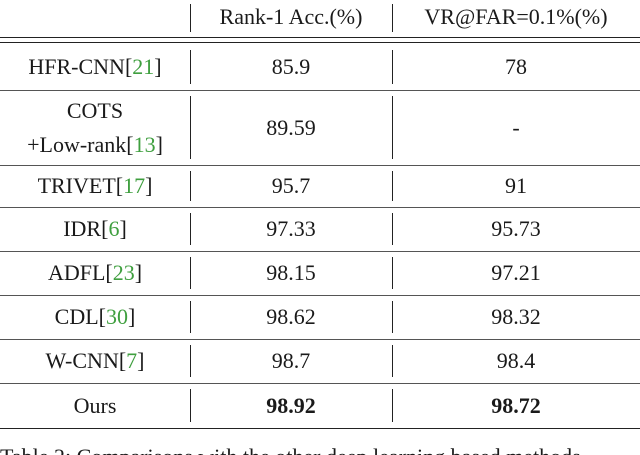  Describe the element at coordinates (291, 360) in the screenshot. I see `rank1-cell: 98.7` at that location.